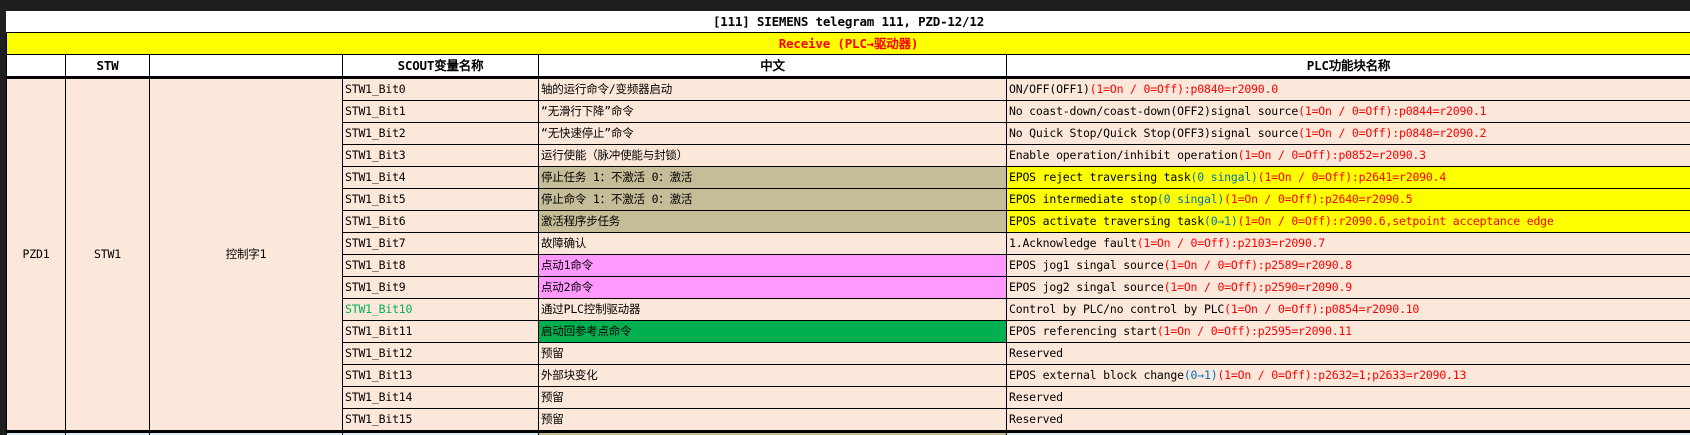  I want to click on plc-text-segment: (1=On / 0=Off):p0844=r2090.1, so click(1392, 111).